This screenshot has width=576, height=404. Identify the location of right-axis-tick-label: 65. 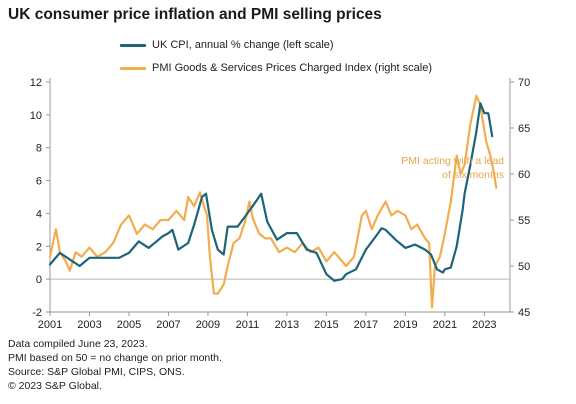
(524, 129).